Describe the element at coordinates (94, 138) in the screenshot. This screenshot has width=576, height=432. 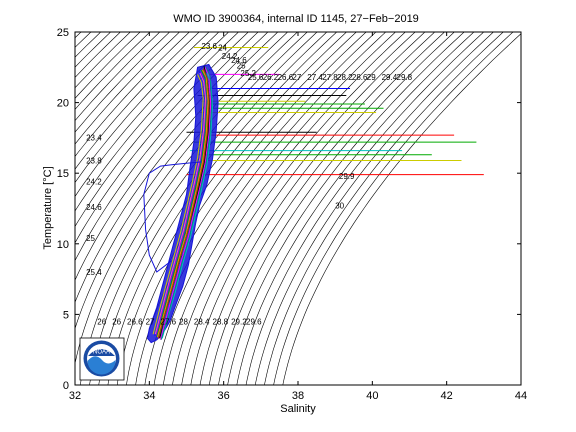
I see `isoline-label: 23.4` at that location.